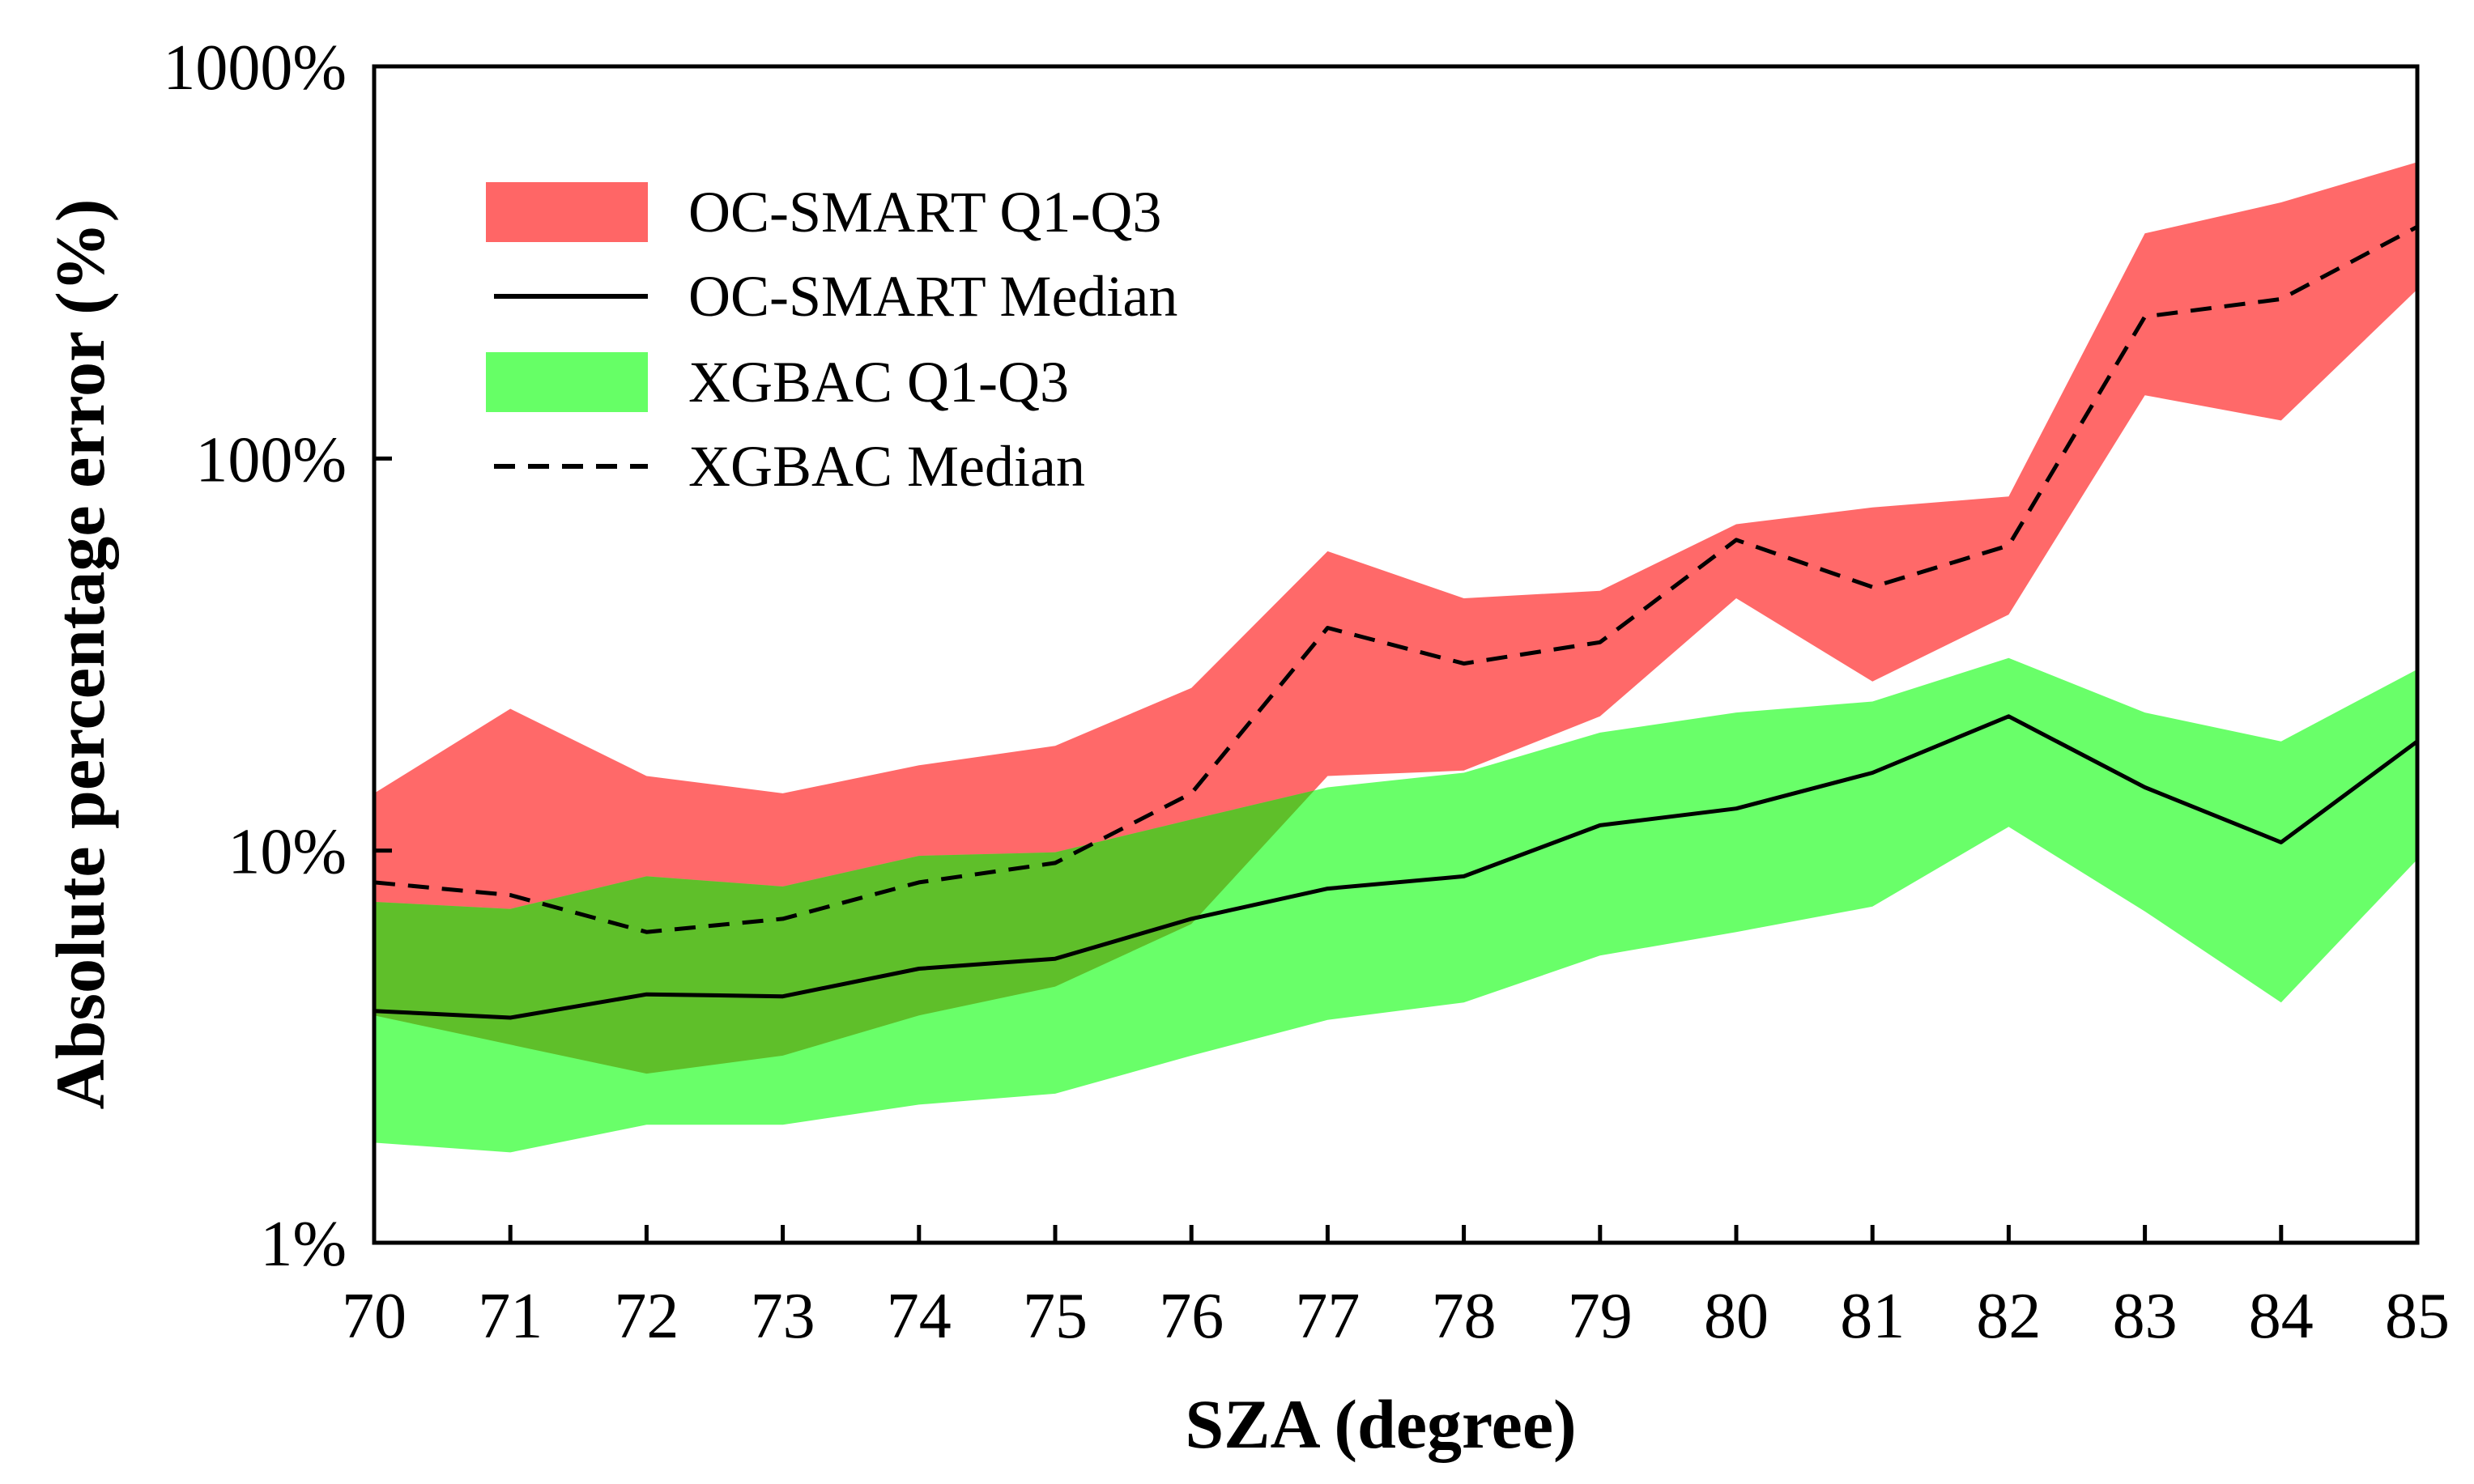 This screenshot has width=2474, height=1484. What do you see at coordinates (2008, 1316) in the screenshot?
I see `x-tick-label: 82` at bounding box center [2008, 1316].